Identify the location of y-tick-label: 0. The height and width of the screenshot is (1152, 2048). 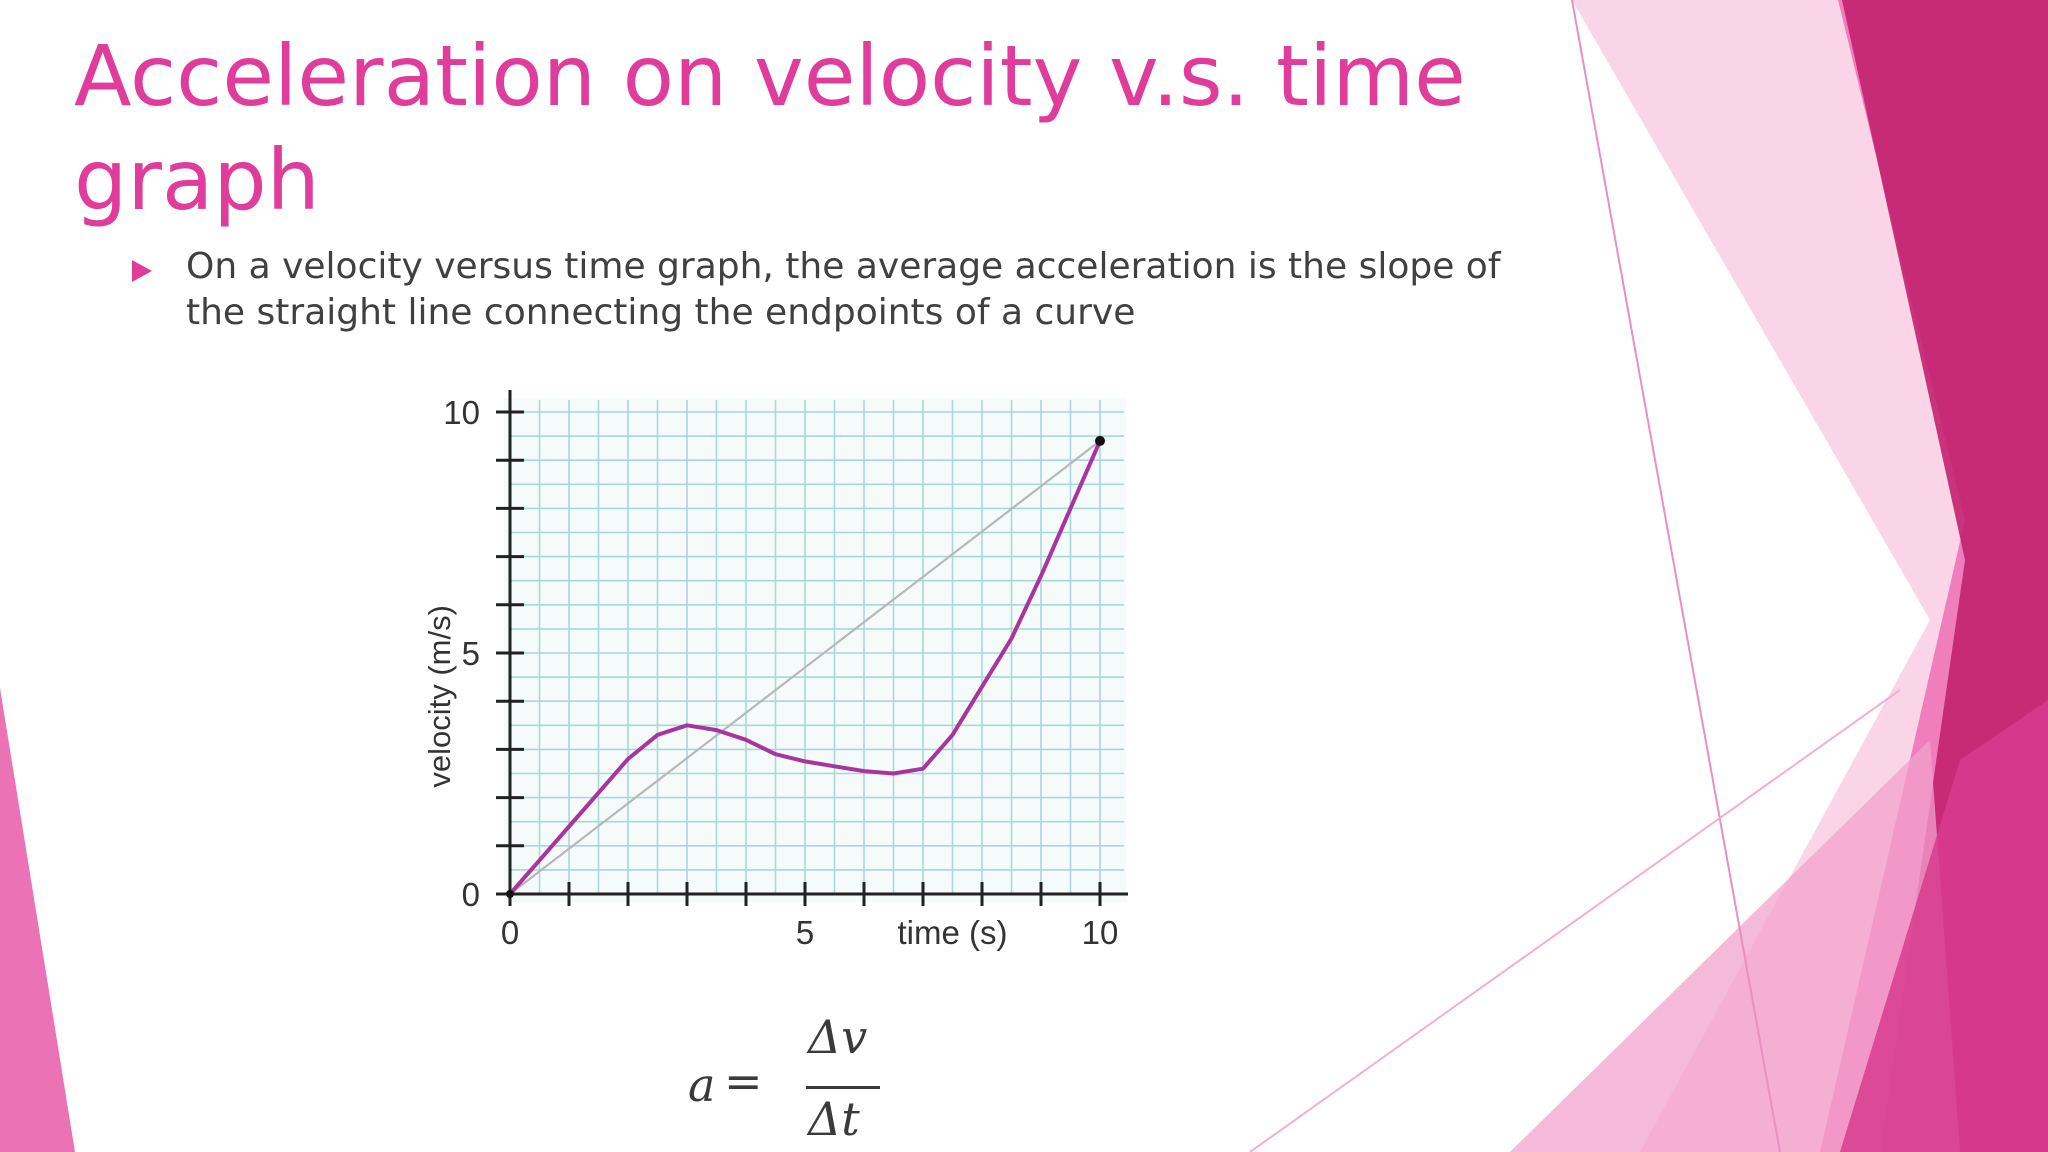
(471, 894).